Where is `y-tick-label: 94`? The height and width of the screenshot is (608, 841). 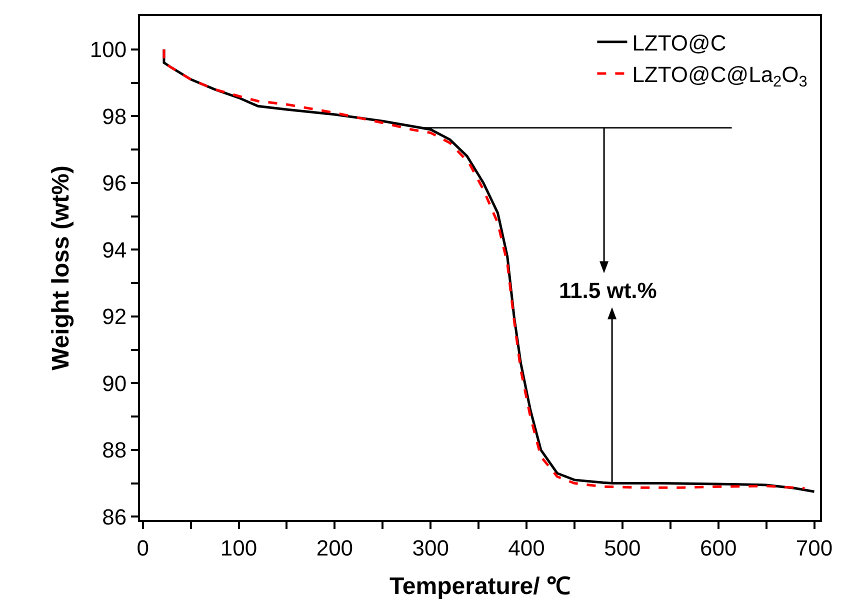 y-tick-label: 94 is located at coordinates (114, 249).